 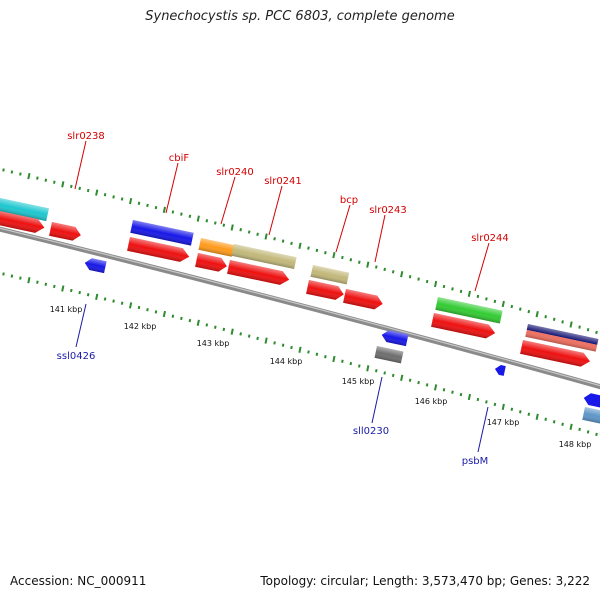 What do you see at coordinates (140, 326) in the screenshot?
I see `kbp-label-142: 142 kbp` at bounding box center [140, 326].